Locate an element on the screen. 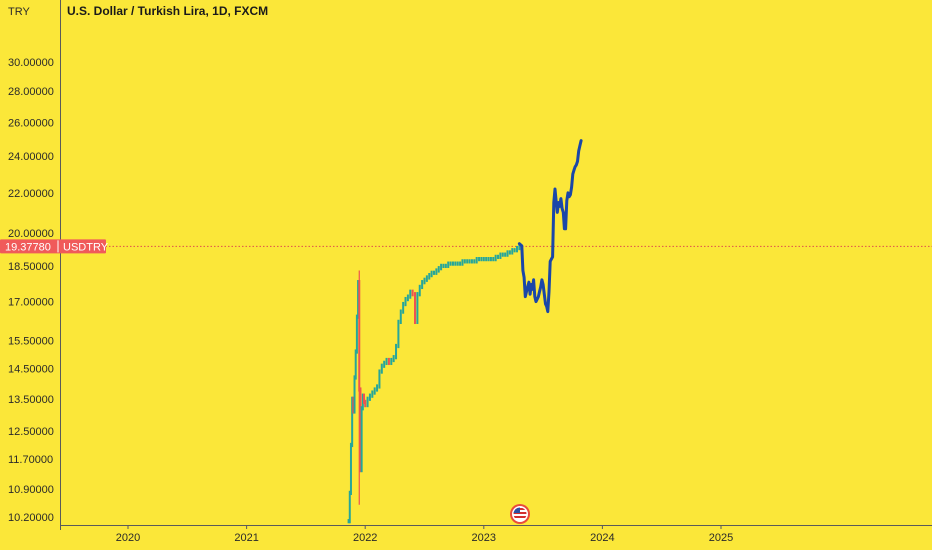 The width and height of the screenshot is (932, 550). y-tick-label: 13.50000 is located at coordinates (31, 400).